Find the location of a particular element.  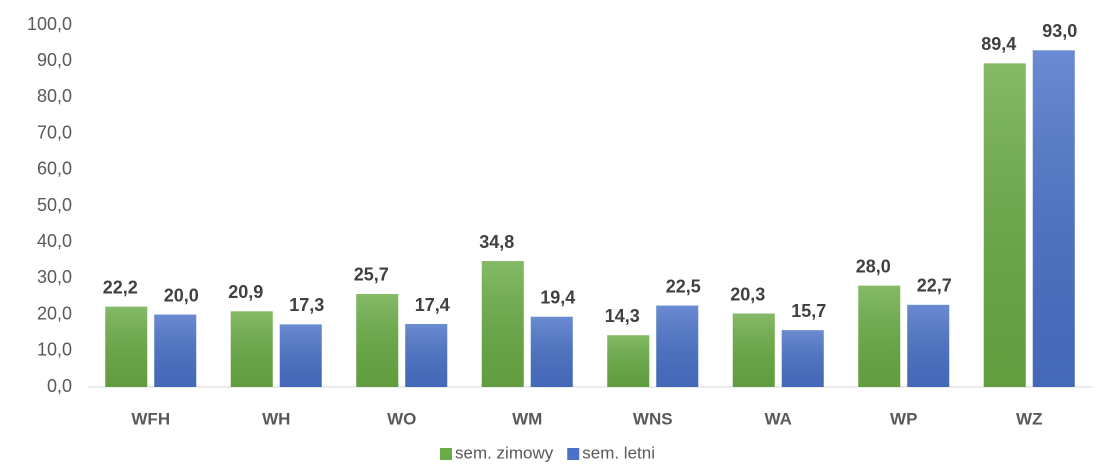

y-tick-label: 70,0 is located at coordinates (54, 132).